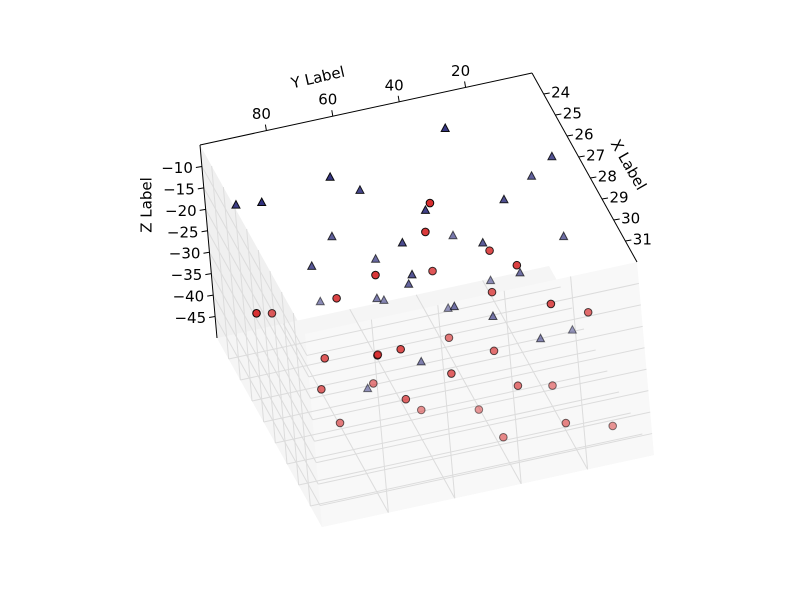  I want to click on z-tick-label: −30, so click(185, 254).